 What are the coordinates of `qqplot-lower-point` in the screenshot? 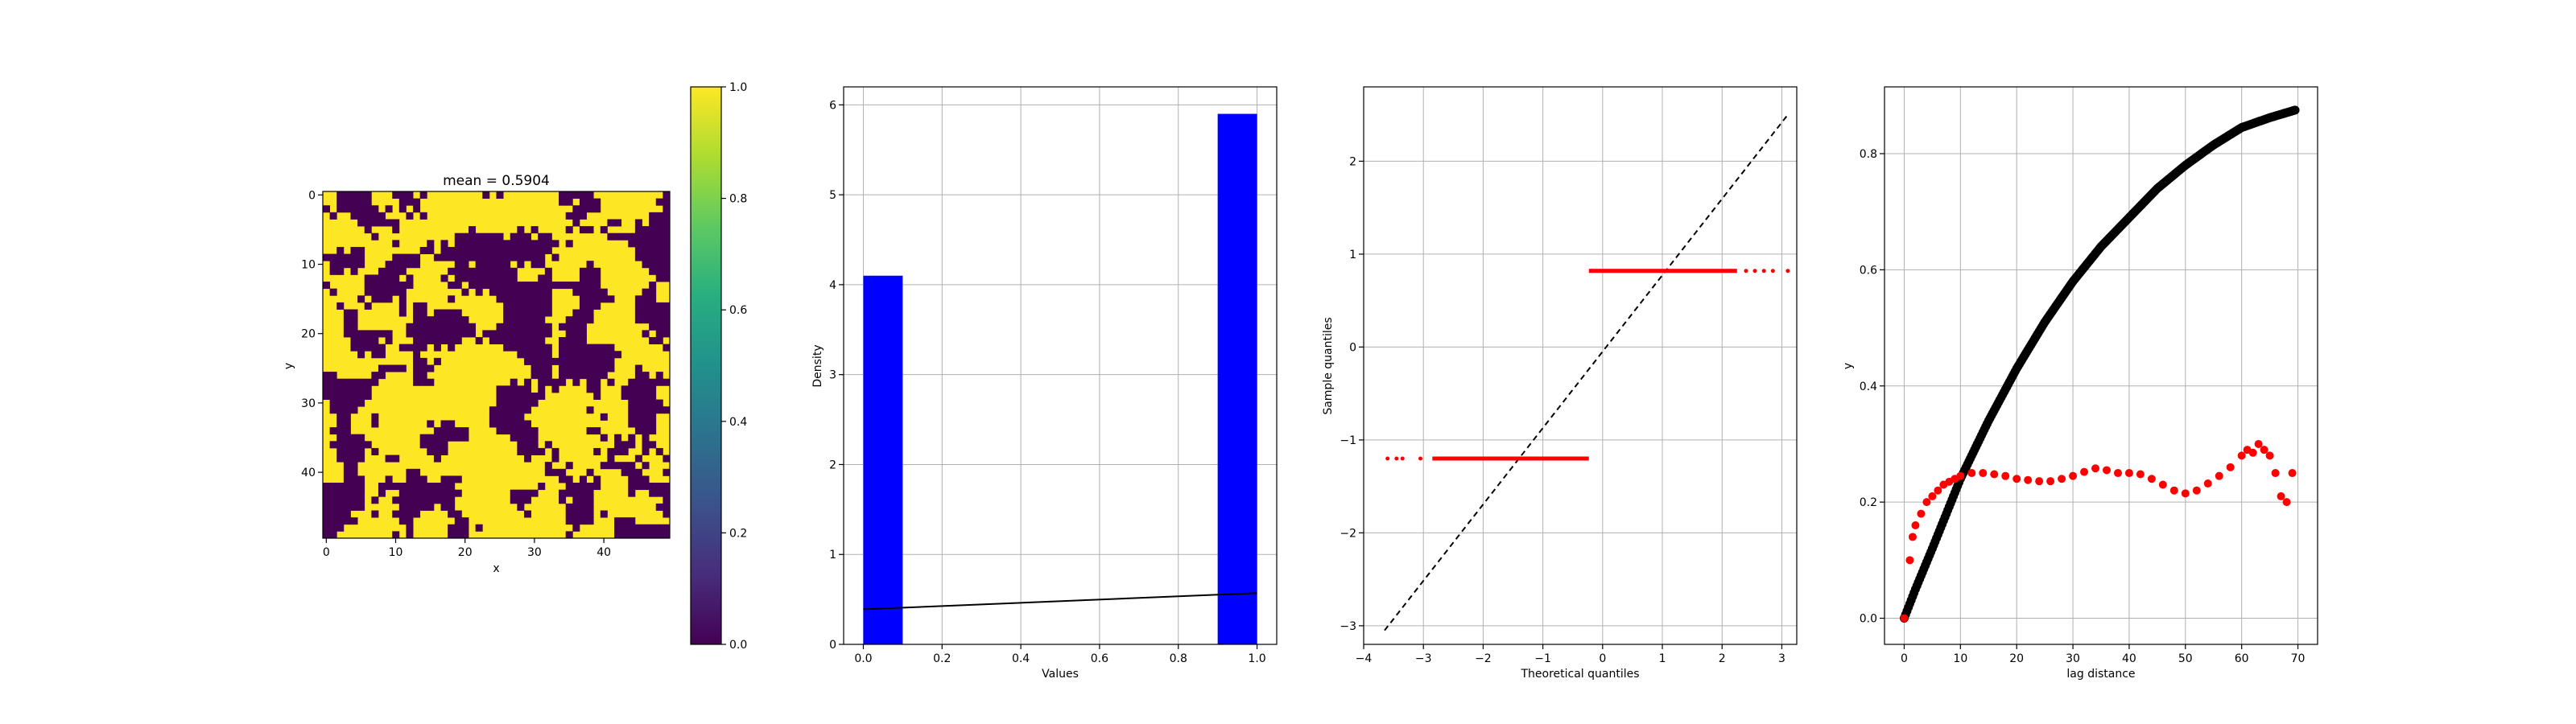 It's located at (1396, 458).